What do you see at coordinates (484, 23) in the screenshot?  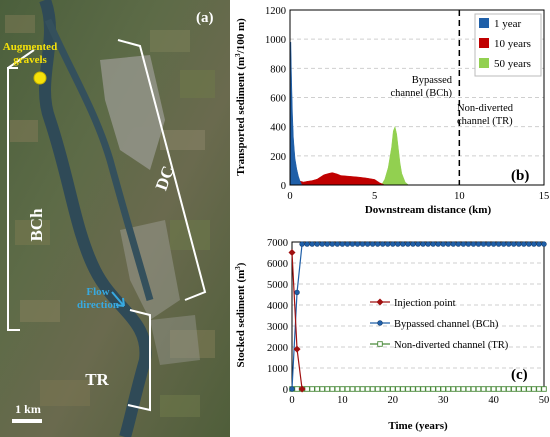 I see `legend-swatch-1-year` at bounding box center [484, 23].